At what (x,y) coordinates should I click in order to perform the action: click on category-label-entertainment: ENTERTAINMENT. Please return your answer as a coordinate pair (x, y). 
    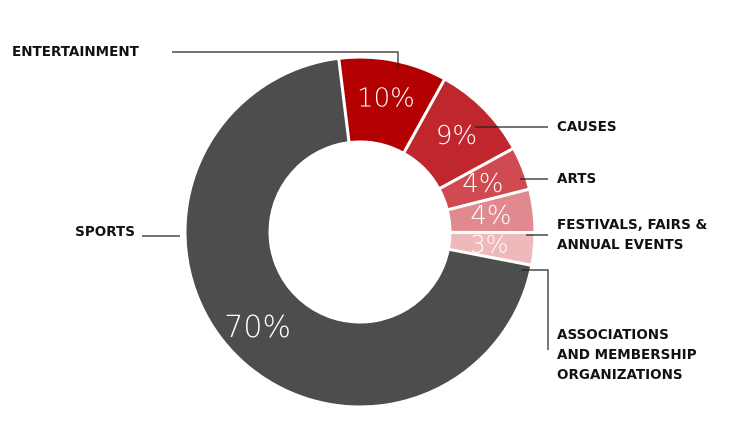
    Looking at the image, I should click on (76, 52).